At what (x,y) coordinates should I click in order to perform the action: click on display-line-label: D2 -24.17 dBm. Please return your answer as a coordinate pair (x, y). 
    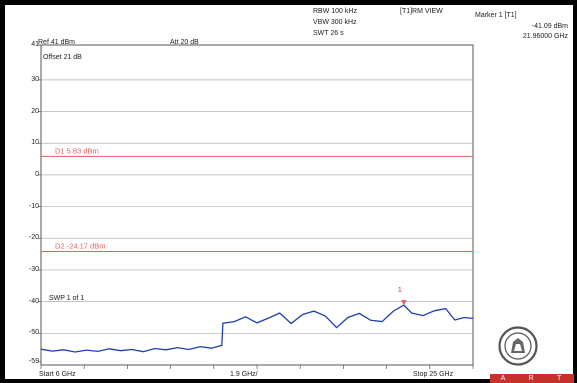
    Looking at the image, I should click on (80, 245).